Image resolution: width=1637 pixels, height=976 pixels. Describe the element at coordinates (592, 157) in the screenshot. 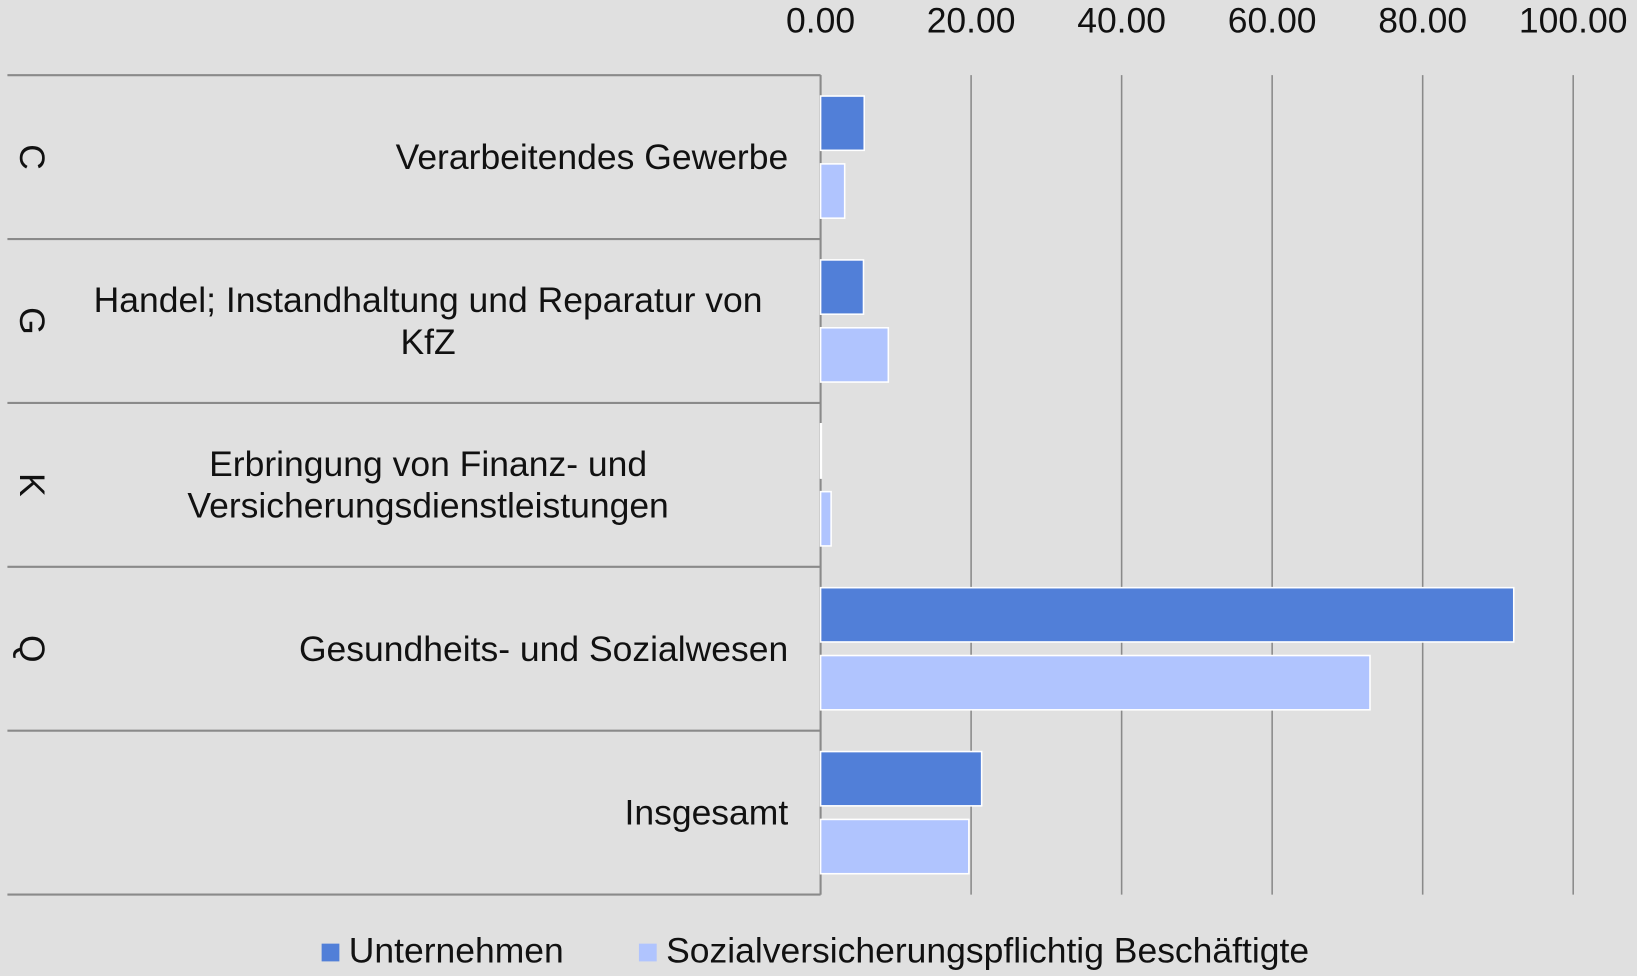

I see `category-label: Verarbeitendes Gewerbe` at that location.